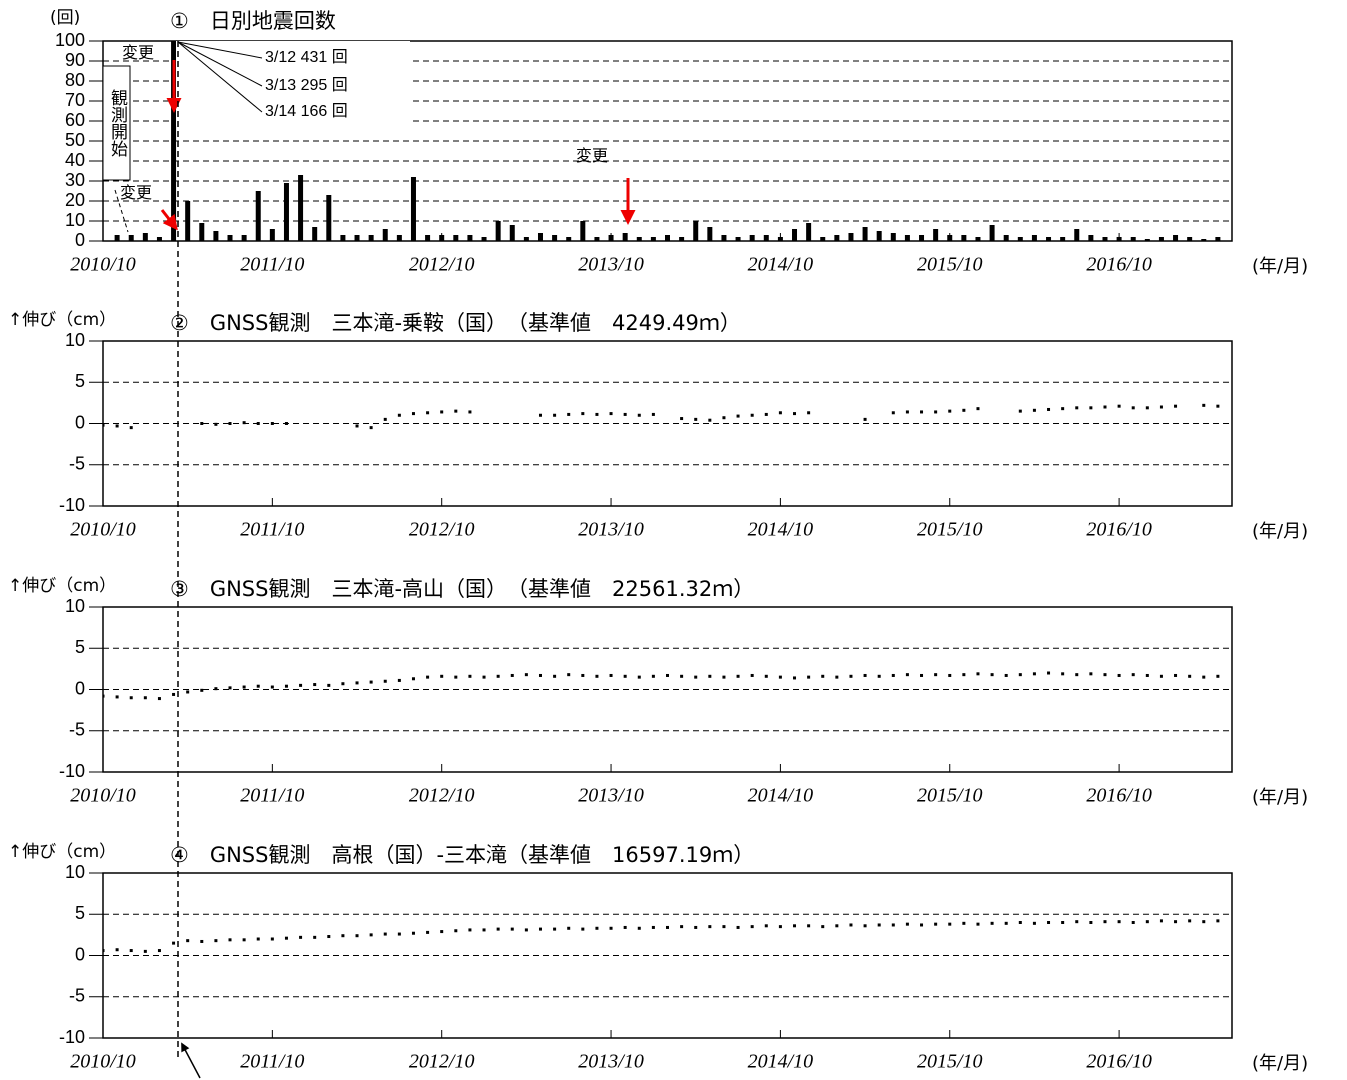  Describe the element at coordinates (62, 586) in the screenshot. I see `y-axis-label: ↑伸び（cm）` at that location.